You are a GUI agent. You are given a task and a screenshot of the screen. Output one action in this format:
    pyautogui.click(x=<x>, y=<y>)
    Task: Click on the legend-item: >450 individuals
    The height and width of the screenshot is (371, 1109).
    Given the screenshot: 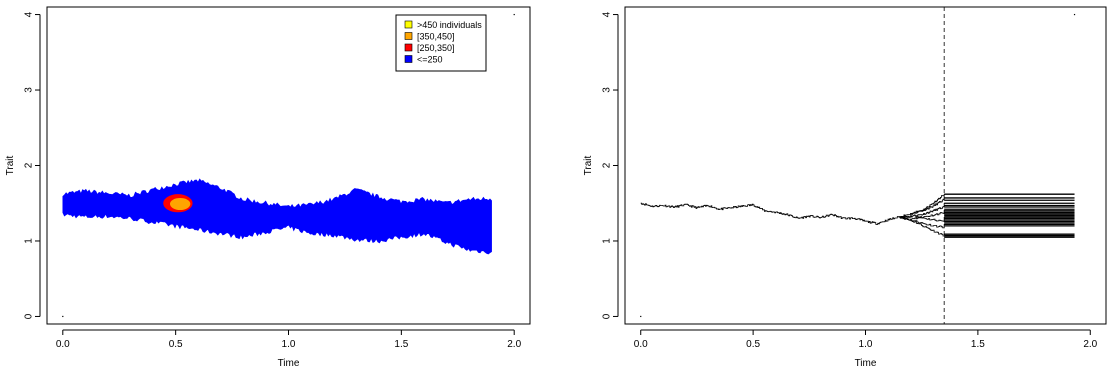 What is the action you would take?
    pyautogui.click(x=443, y=25)
    